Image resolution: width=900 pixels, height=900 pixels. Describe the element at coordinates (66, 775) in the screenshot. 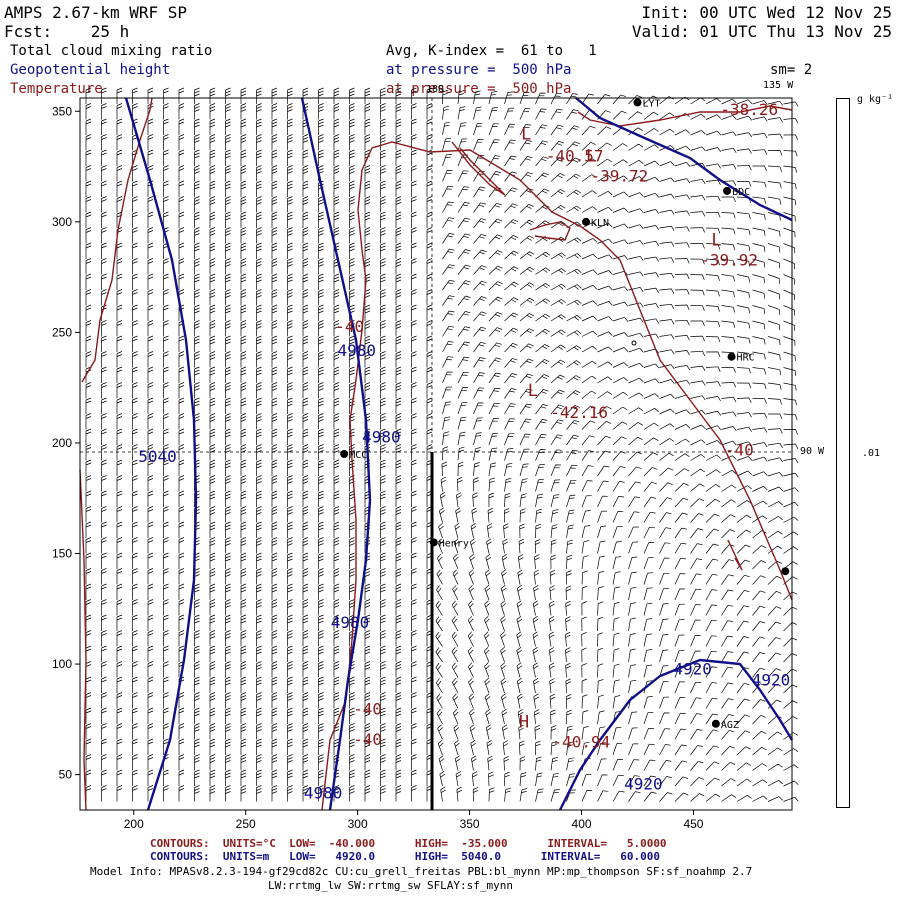

I see `y-tick-label: 50` at that location.